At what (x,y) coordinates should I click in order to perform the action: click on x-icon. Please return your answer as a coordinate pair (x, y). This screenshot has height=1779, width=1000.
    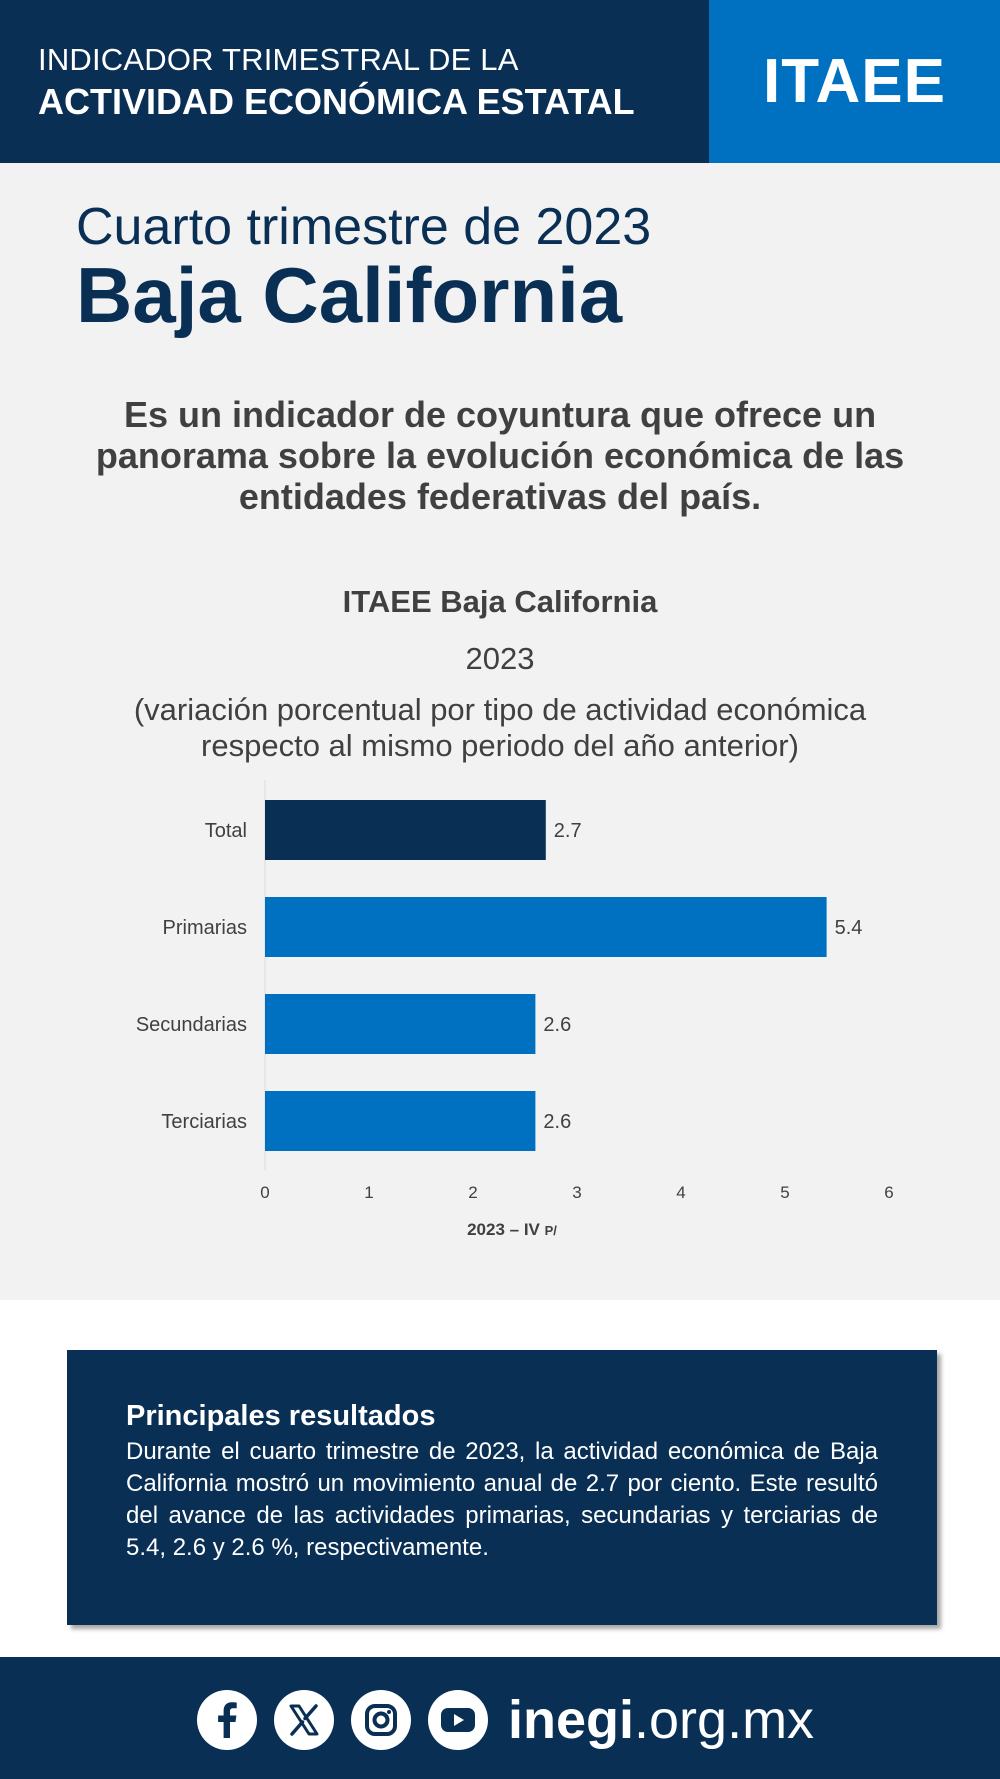
    Looking at the image, I should click on (304, 1720).